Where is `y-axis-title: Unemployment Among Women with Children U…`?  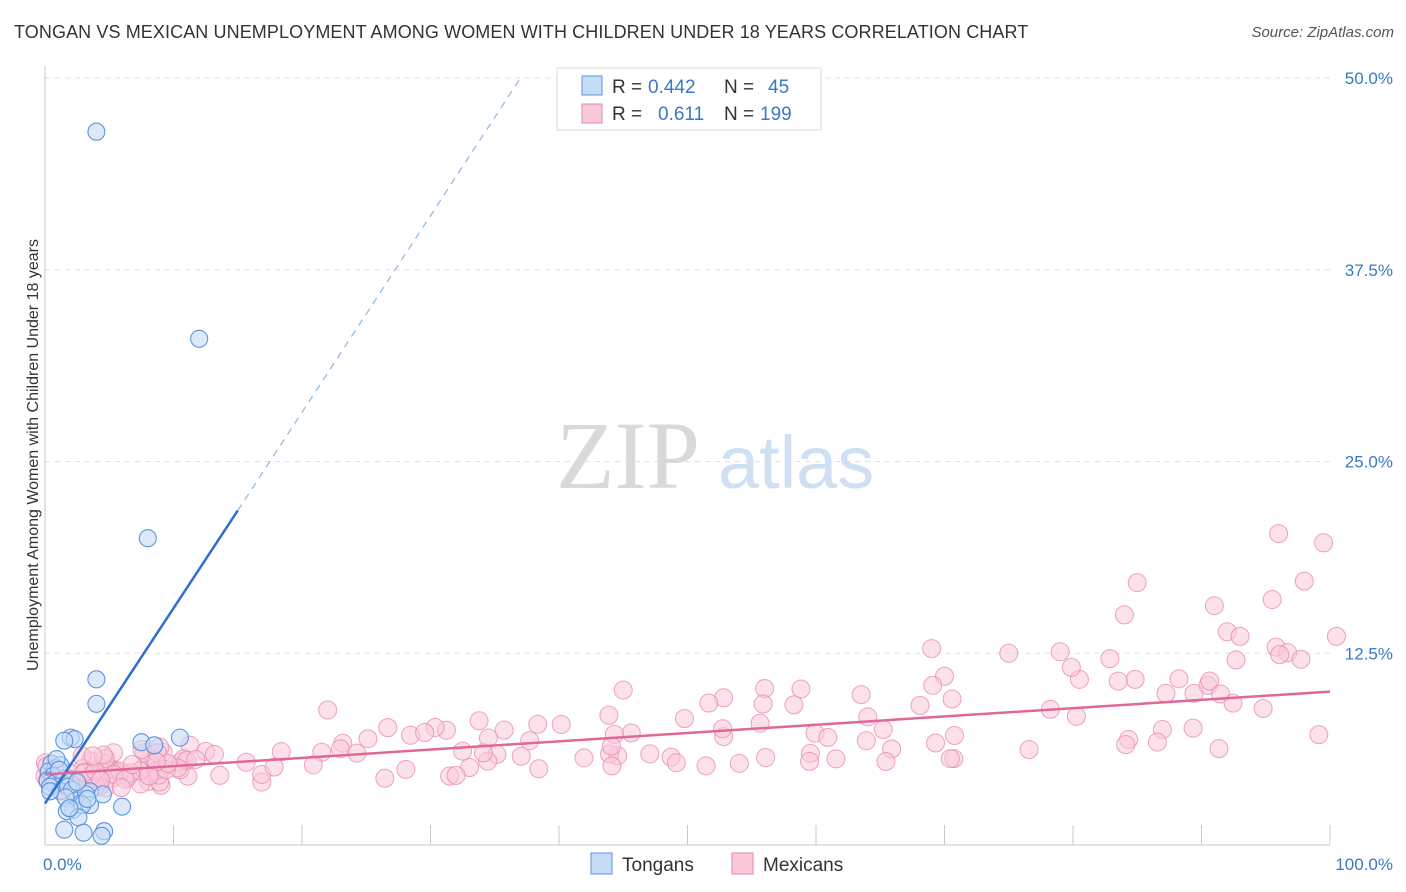 y-axis-title: Unemployment Among Women with Children U… is located at coordinates (33, 455).